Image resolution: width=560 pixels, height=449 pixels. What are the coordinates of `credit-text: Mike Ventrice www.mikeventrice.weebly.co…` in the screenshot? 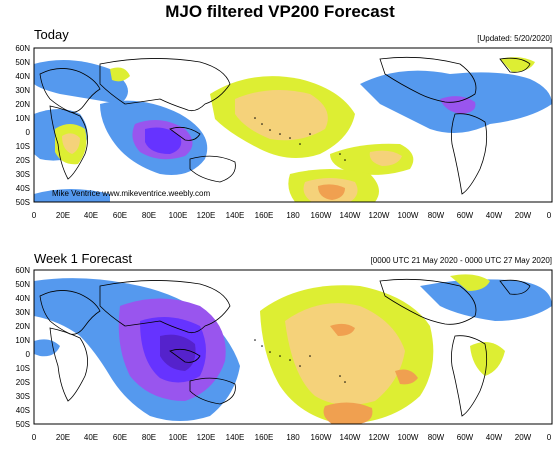 It's located at (131, 193).